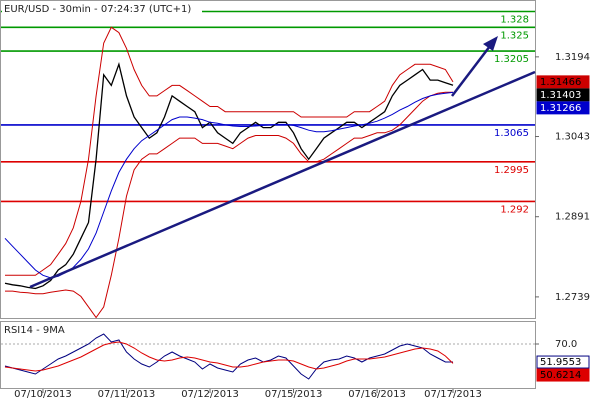 The width and height of the screenshot is (590, 400). I want to click on x-tick-label: 07/17/2013, so click(453, 394).